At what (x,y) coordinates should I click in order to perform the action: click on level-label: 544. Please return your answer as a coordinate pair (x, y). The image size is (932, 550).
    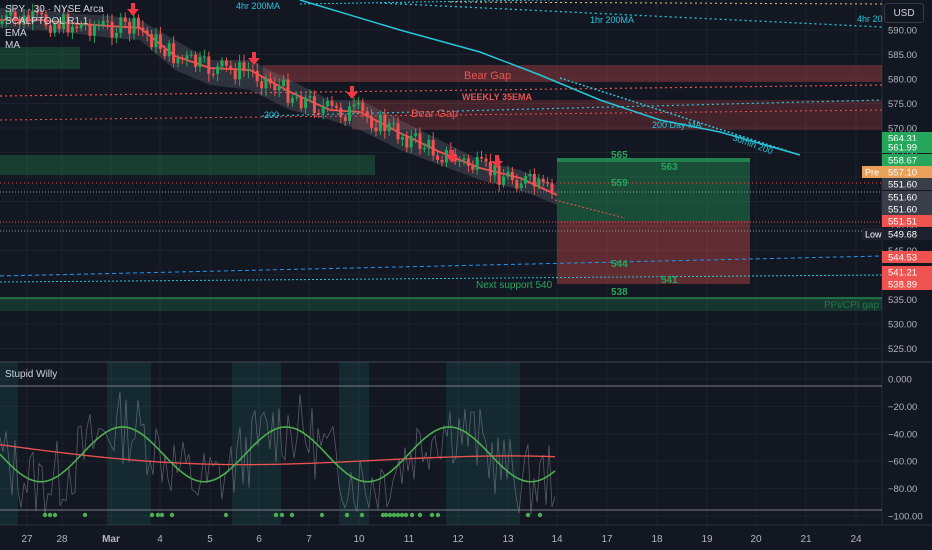
    Looking at the image, I should click on (619, 264).